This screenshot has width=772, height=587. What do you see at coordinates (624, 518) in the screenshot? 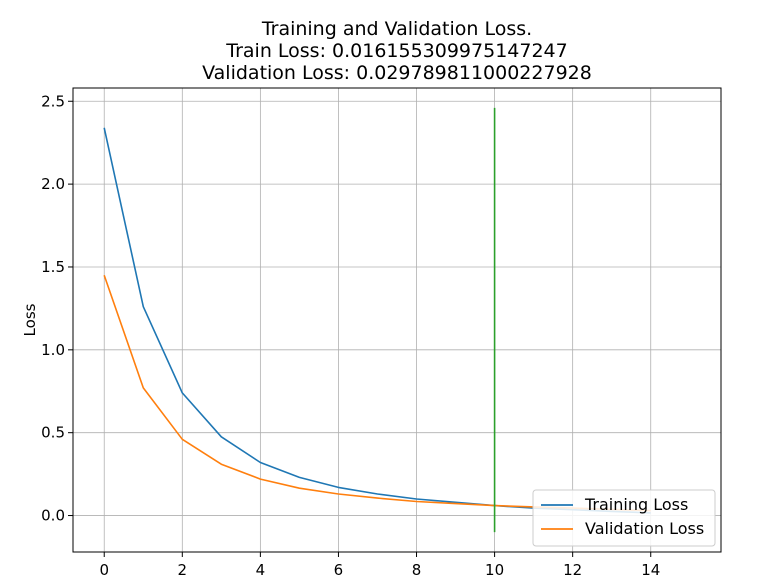
I see `legend-box` at bounding box center [624, 518].